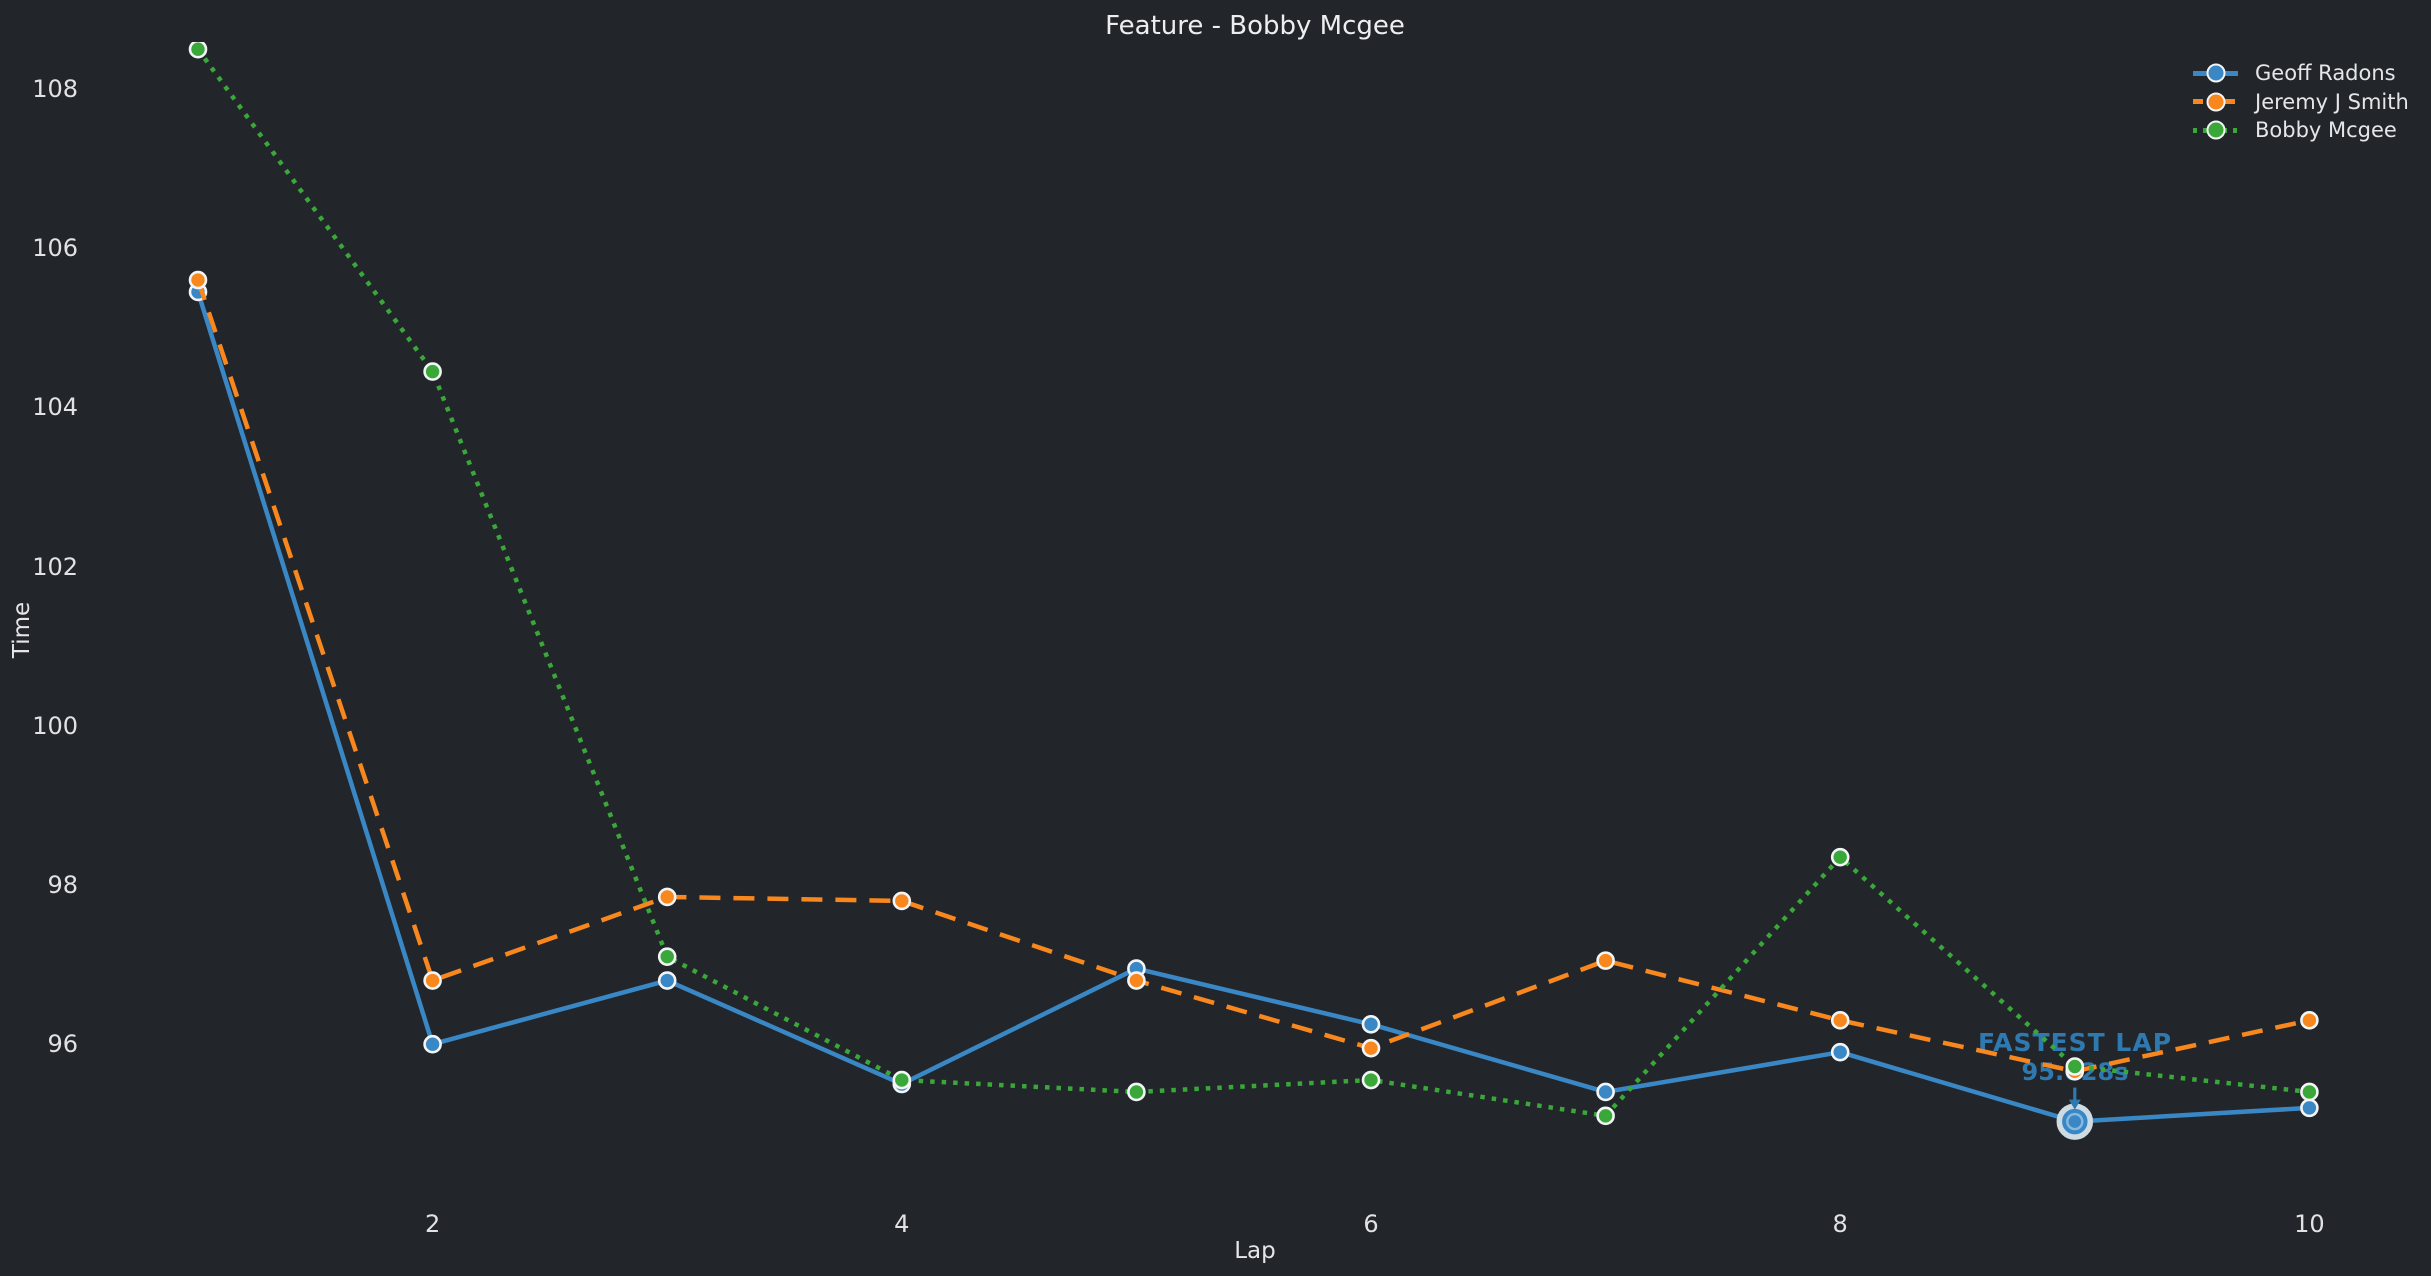  Describe the element at coordinates (2332, 101) in the screenshot. I see `legend-label-jeremy-j-smith: Jeremy J Smith` at that location.